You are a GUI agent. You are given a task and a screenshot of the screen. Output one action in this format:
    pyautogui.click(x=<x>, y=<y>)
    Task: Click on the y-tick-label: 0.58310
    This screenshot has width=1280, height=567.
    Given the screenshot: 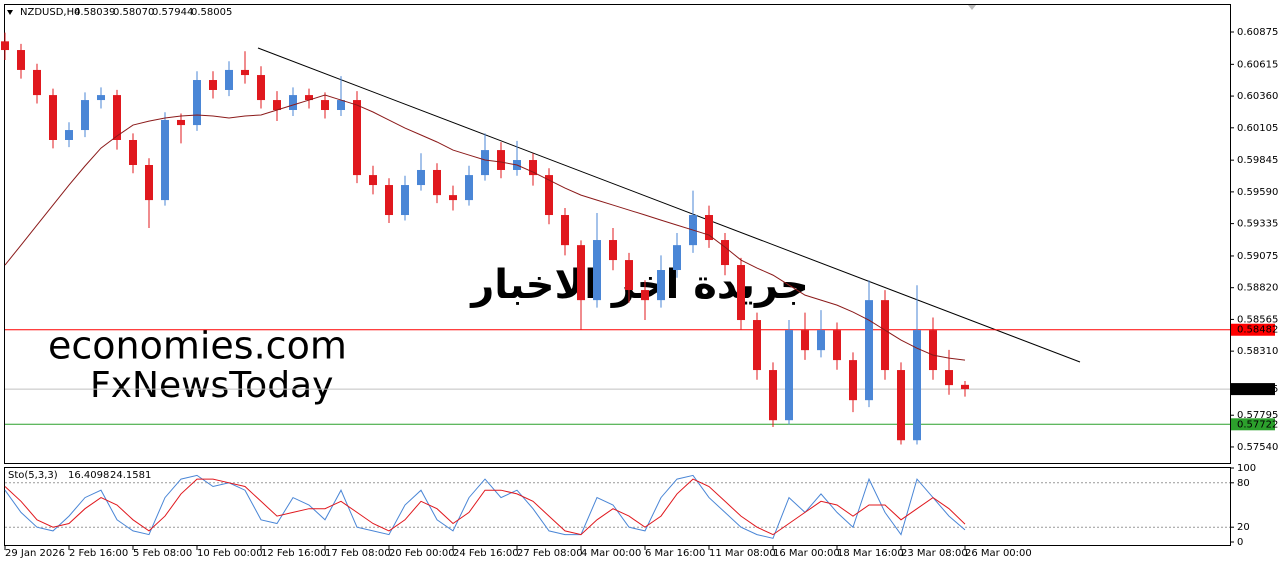 What is the action you would take?
    pyautogui.click(x=1257, y=351)
    